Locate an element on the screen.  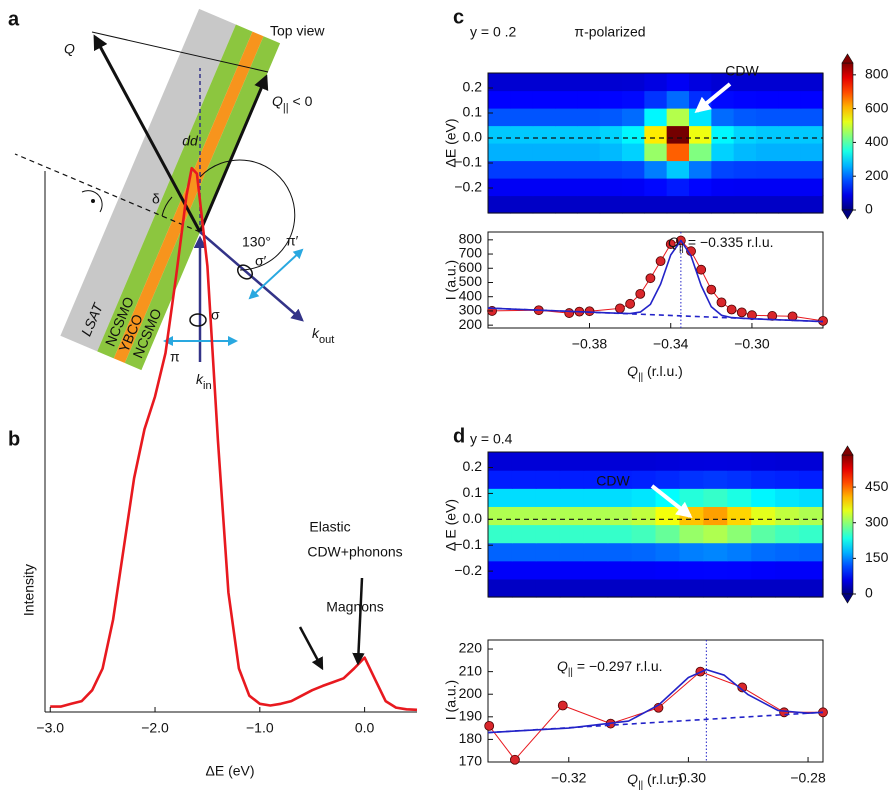
k-out-label: kout is located at coordinates (323, 335).